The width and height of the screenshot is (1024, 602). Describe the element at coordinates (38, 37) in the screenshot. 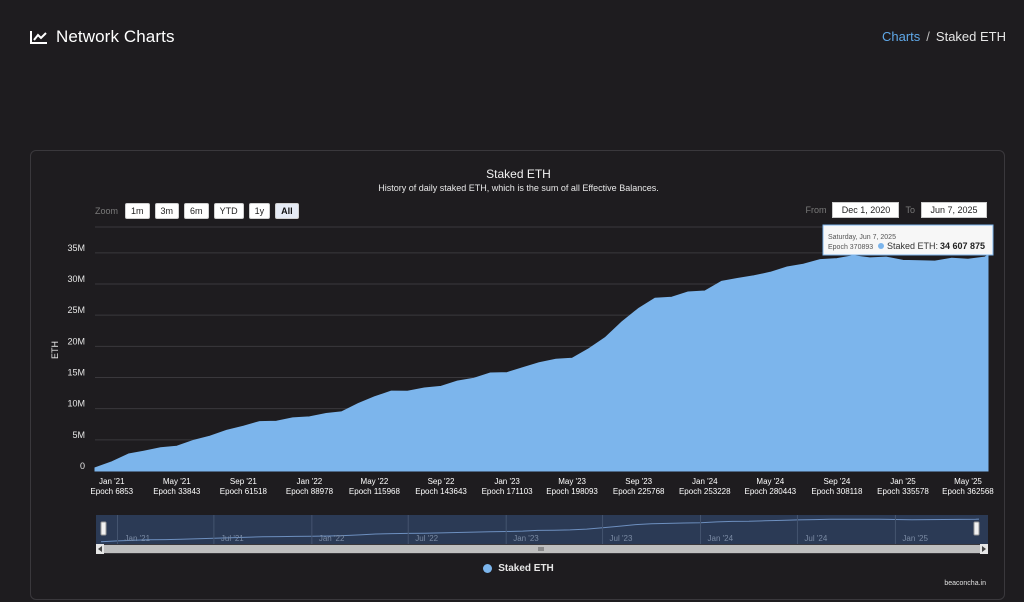

I see `line-chart-icon` at that location.